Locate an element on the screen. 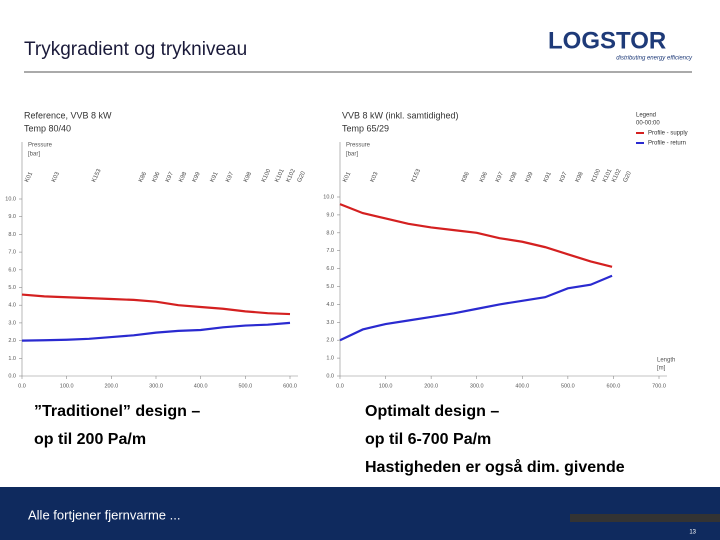 The width and height of the screenshot is (720, 540). page-number: 13 is located at coordinates (692, 533).